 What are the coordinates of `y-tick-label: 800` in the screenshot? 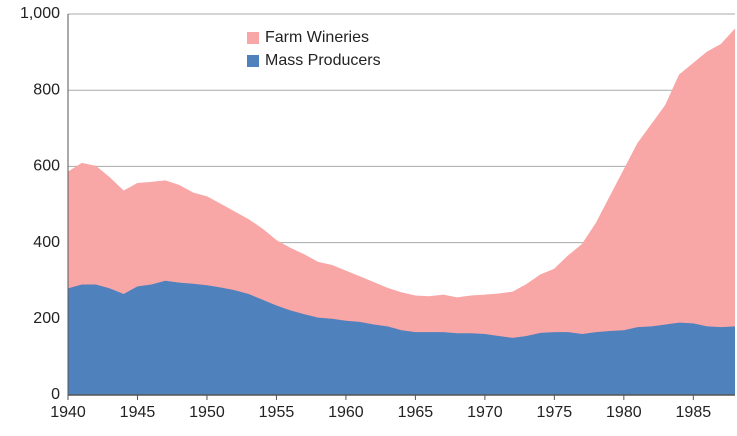 It's located at (46, 89).